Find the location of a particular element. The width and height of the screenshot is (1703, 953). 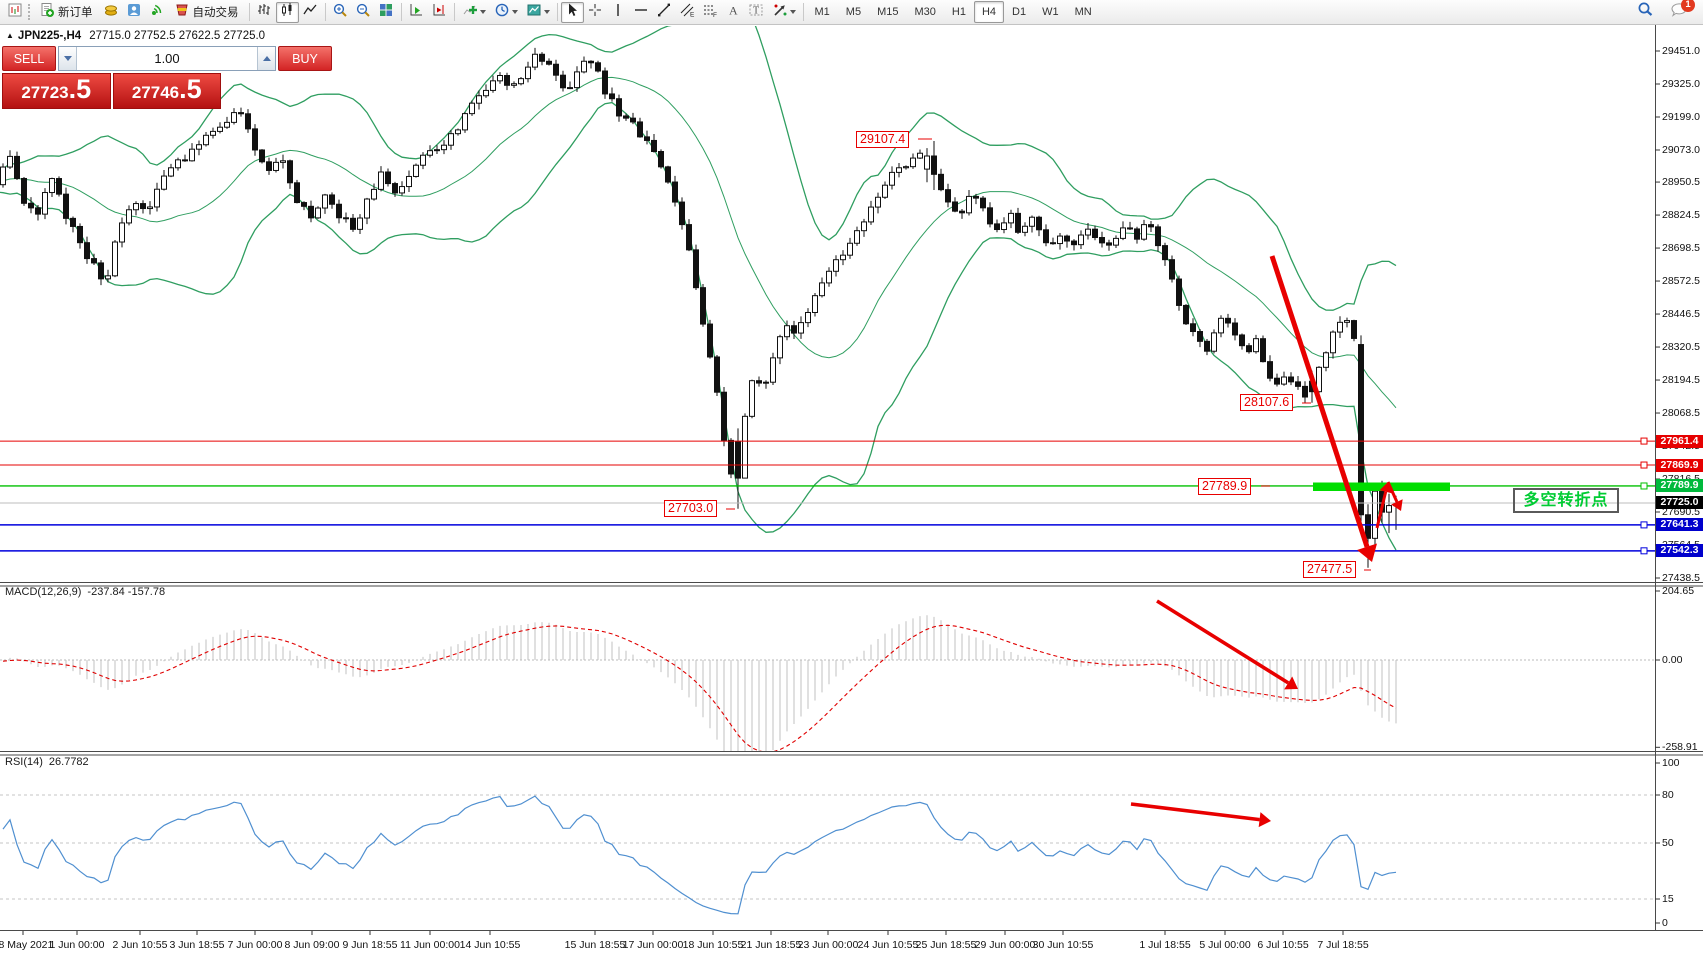

fibonacci-button: F is located at coordinates (710, 12).